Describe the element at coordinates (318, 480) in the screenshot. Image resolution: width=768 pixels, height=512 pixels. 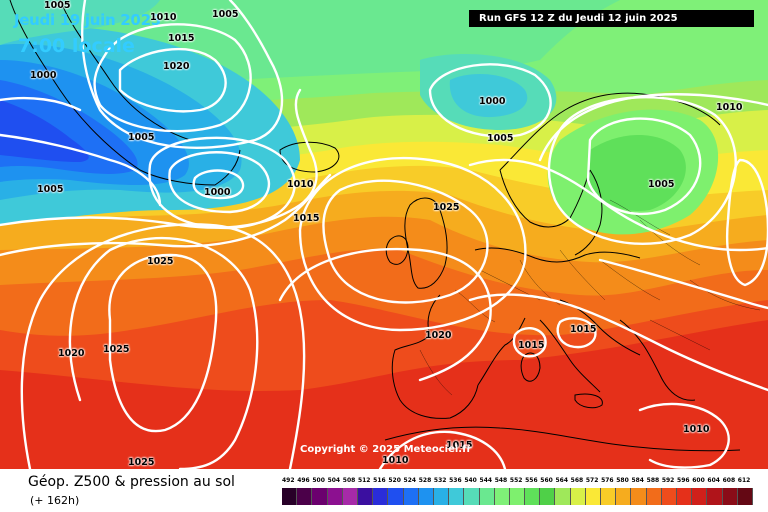
I see `legend-tick-label: 500` at that location.